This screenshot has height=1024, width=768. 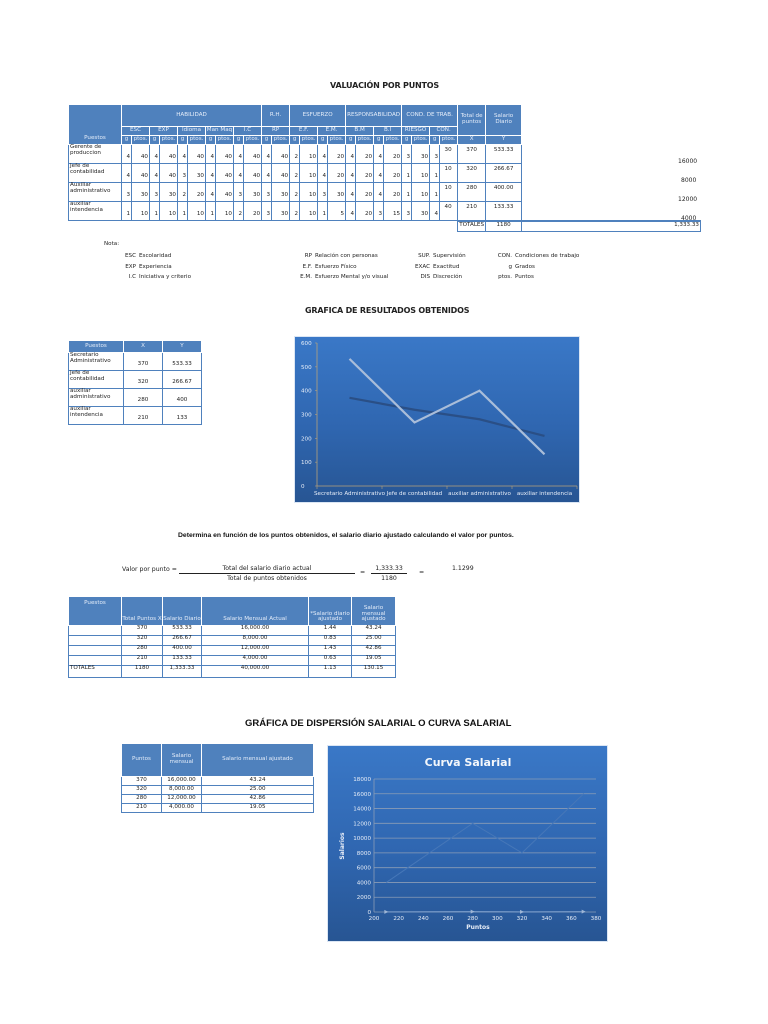 What do you see at coordinates (440, 269) in the screenshot?
I see `nota-entry: EXAC Exactitud` at bounding box center [440, 269].